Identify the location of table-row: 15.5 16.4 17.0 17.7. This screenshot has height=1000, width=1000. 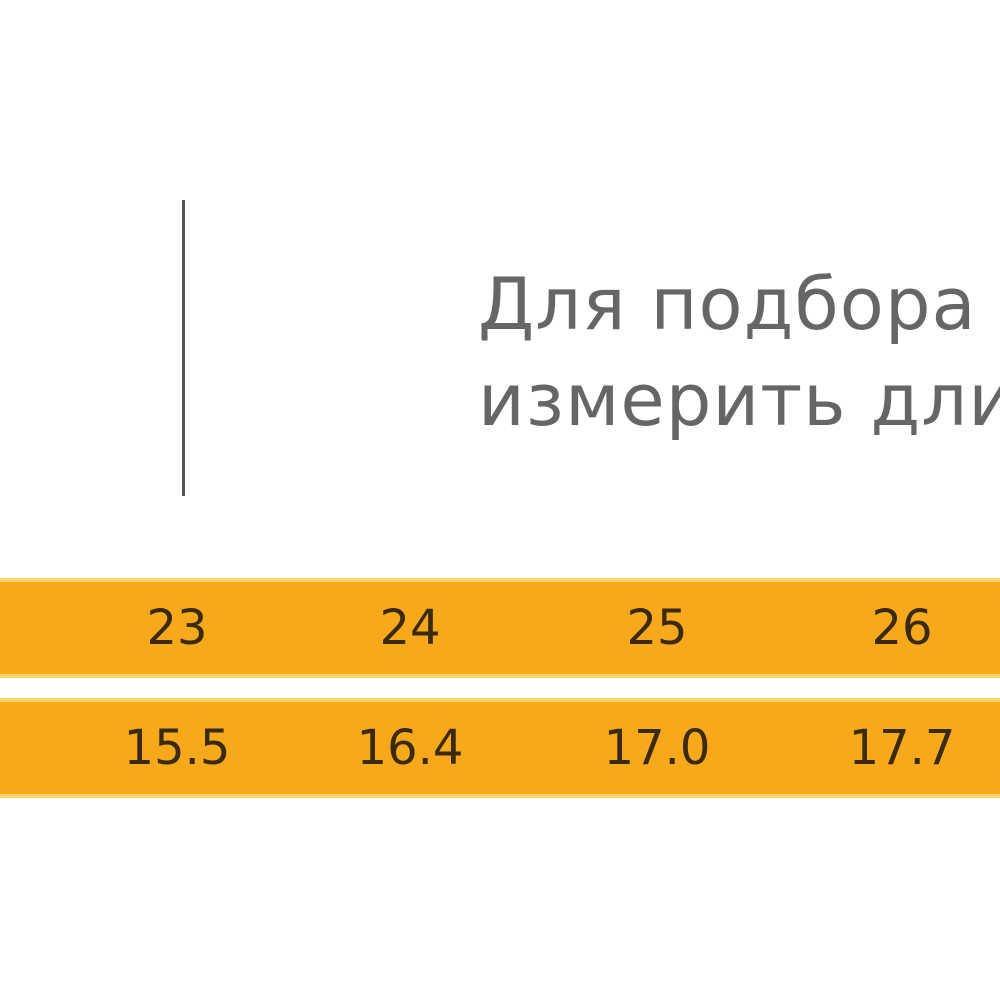
(500, 748).